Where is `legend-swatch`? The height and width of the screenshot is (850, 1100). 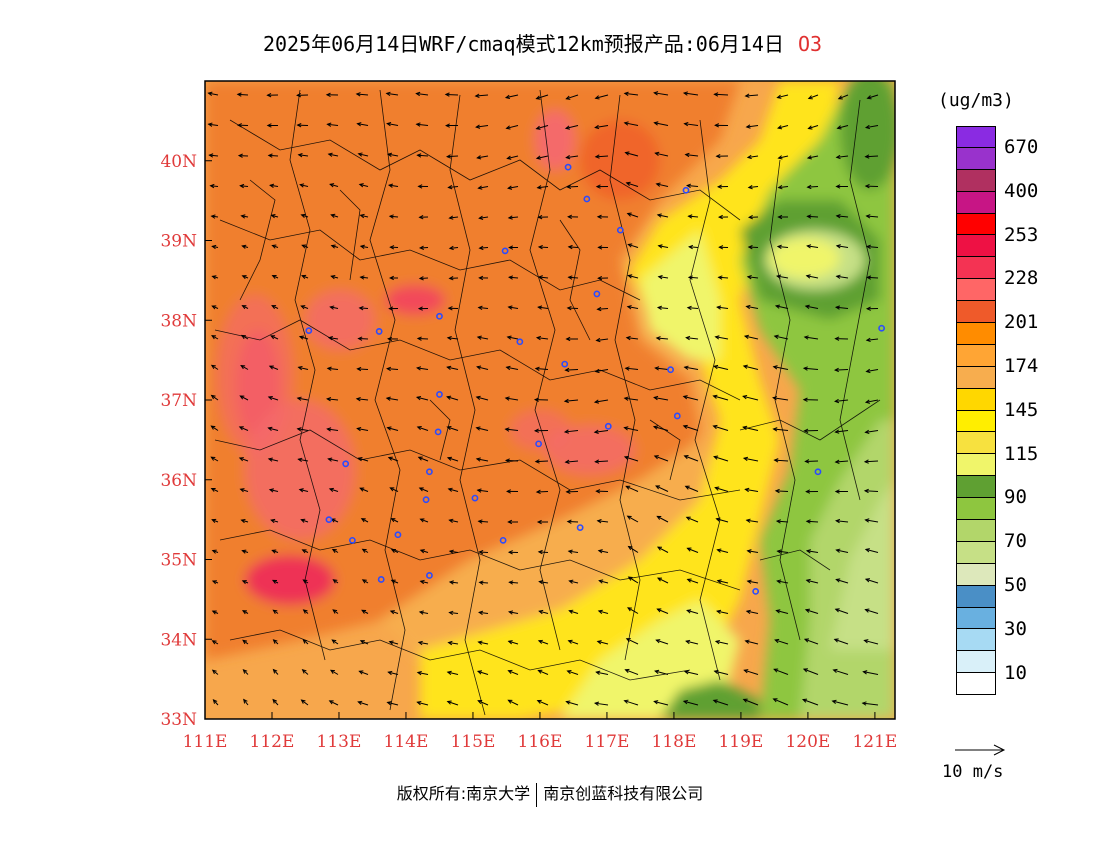
legend-swatch is located at coordinates (976, 246).